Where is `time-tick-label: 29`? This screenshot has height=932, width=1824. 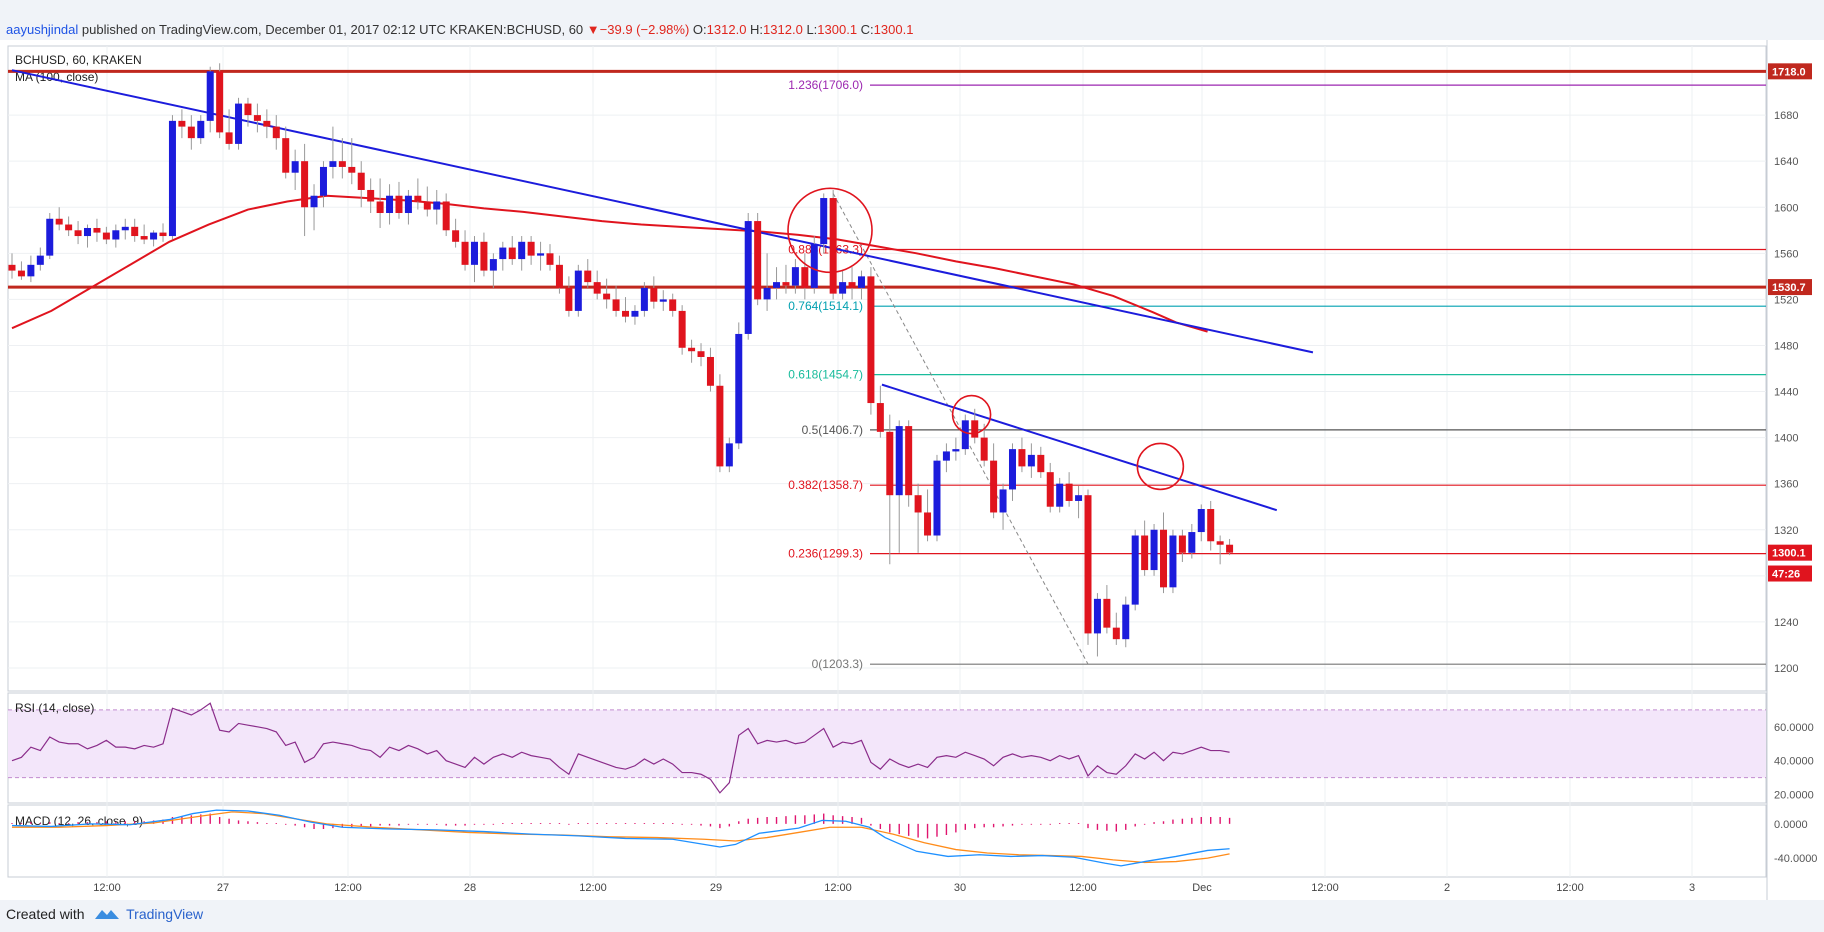
time-tick-label: 29 is located at coordinates (716, 888).